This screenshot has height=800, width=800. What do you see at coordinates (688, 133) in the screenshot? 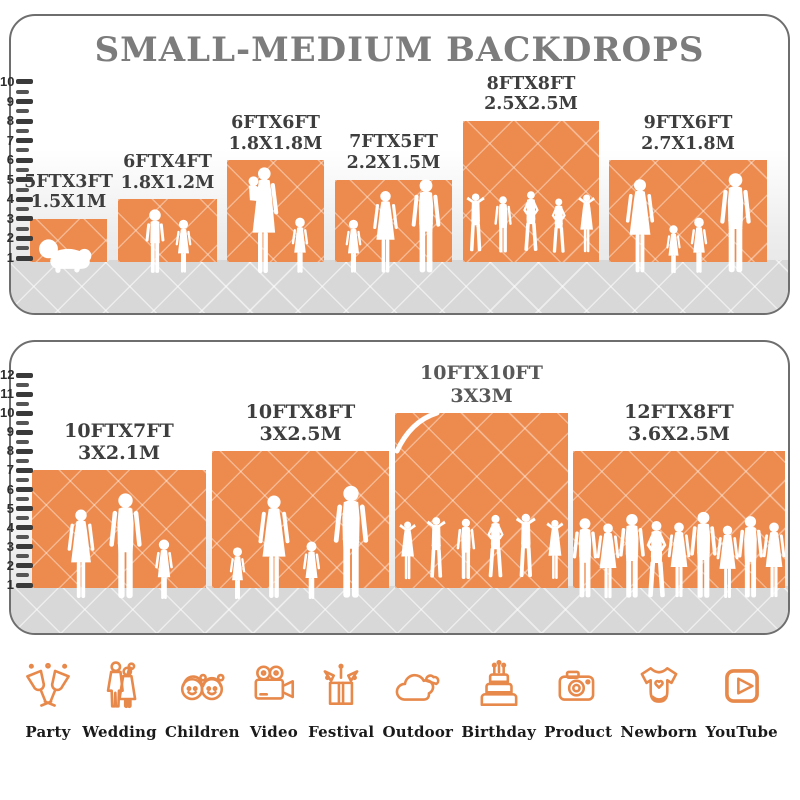
I see `backdrop-size-label: 9FTX6FT 2.7X1.8M` at bounding box center [688, 133].